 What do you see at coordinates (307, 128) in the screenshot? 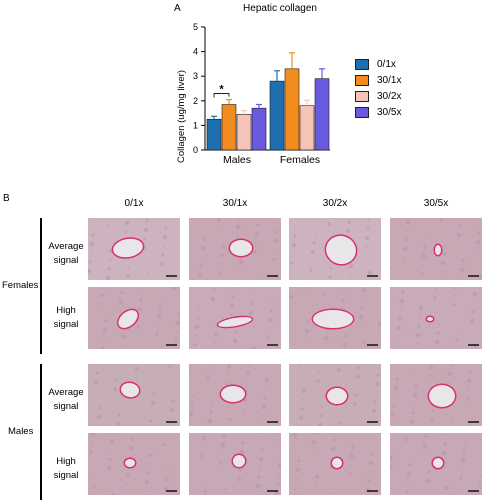
I see `bar-females-30-2x` at bounding box center [307, 128].